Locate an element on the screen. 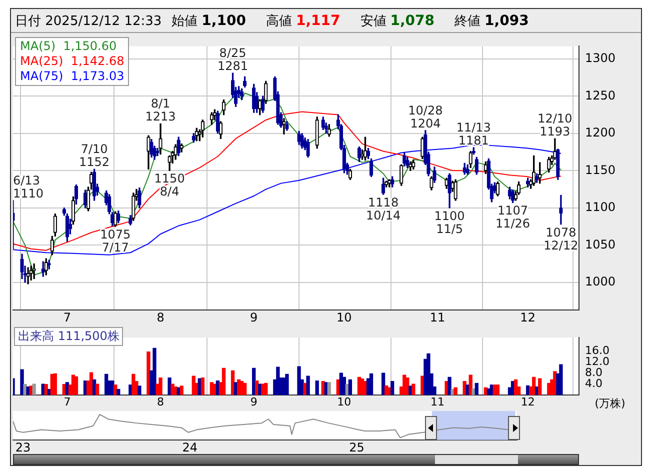 This screenshot has height=470, width=653. annotation: 6/13 1110 is located at coordinates (28, 186).